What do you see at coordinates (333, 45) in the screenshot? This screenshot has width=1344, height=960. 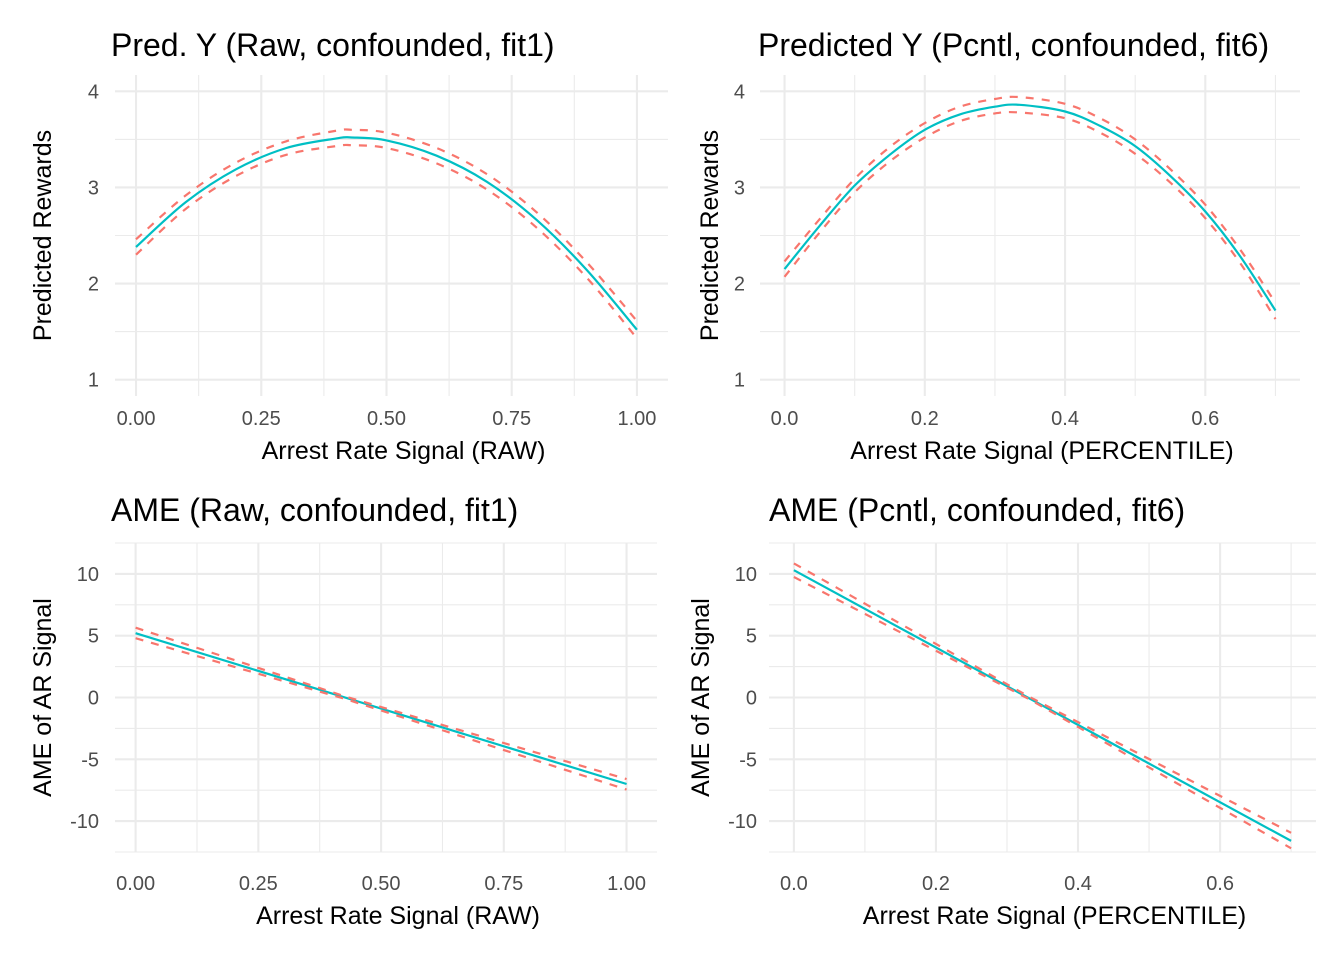 I see `chart-title: Pred. Y (Raw, confounded, fit1)` at bounding box center [333, 45].